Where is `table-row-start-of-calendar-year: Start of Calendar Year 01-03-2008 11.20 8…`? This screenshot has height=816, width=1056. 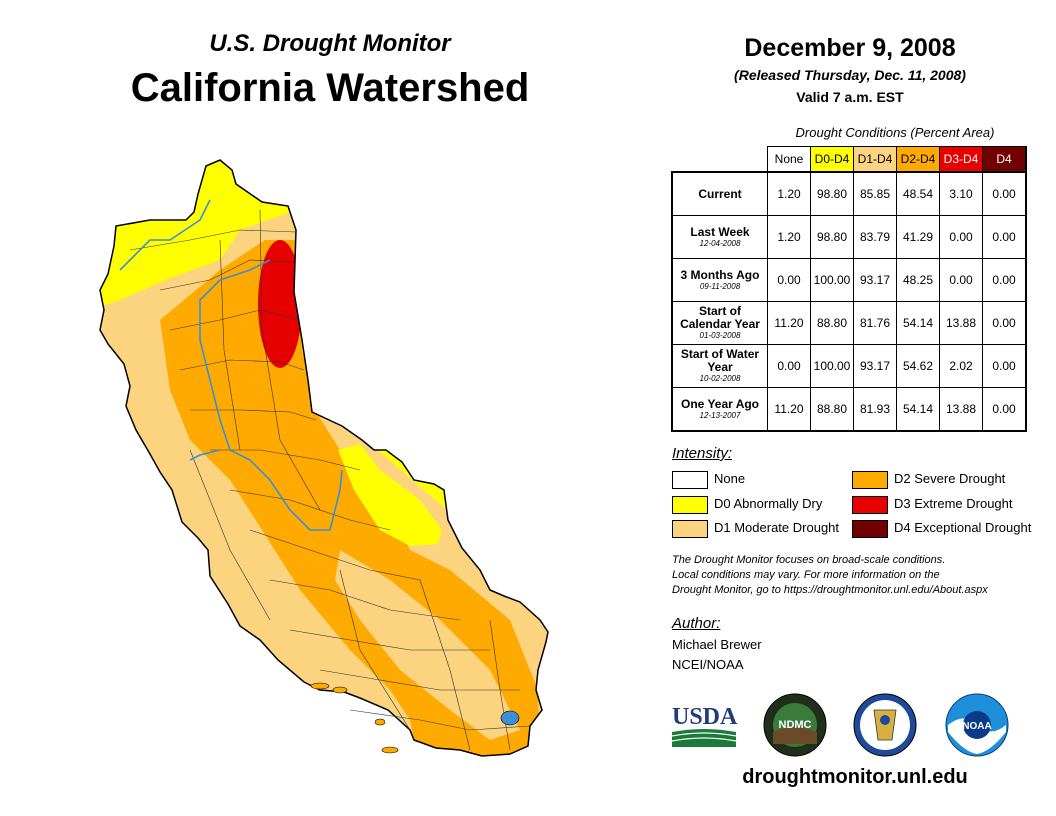
table-row-start-of-calendar-year: Start of Calendar Year 01-03-2008 11.20 8… is located at coordinates (849, 323).